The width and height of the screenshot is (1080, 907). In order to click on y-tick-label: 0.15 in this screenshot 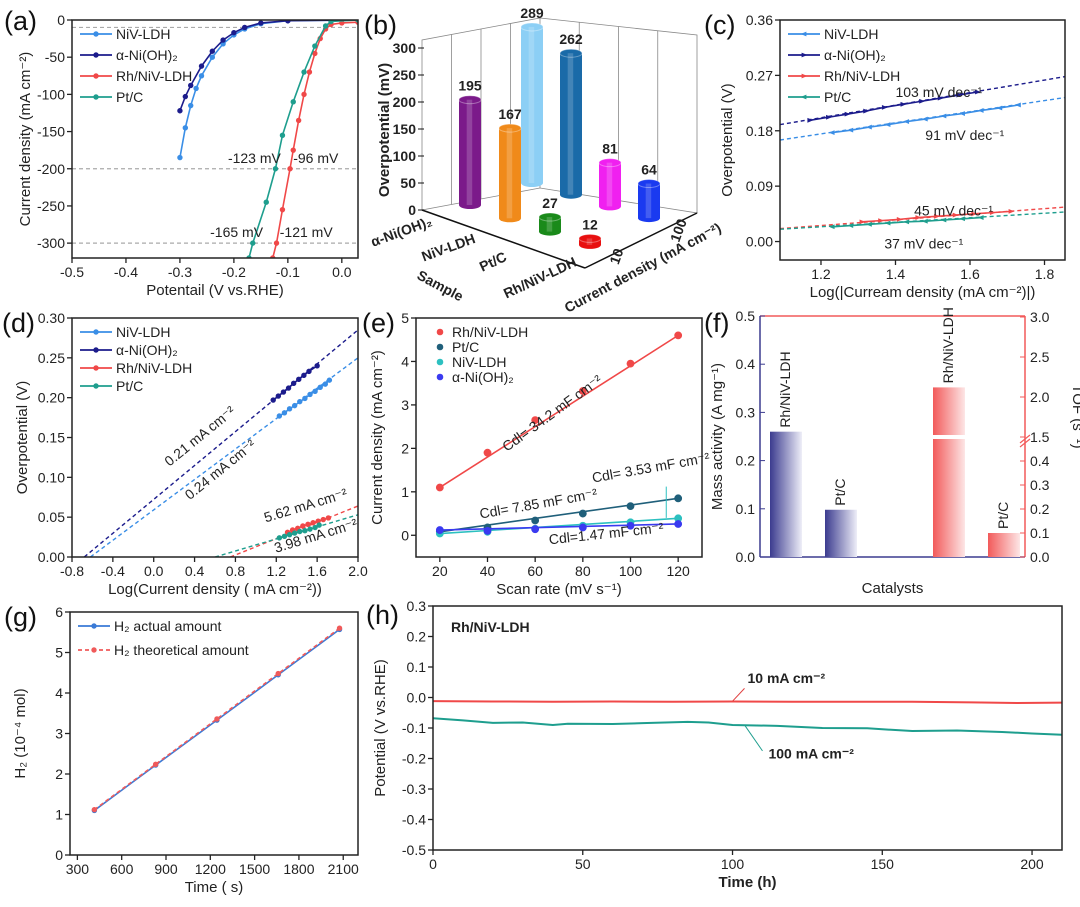, I will do `click(51, 438)`.